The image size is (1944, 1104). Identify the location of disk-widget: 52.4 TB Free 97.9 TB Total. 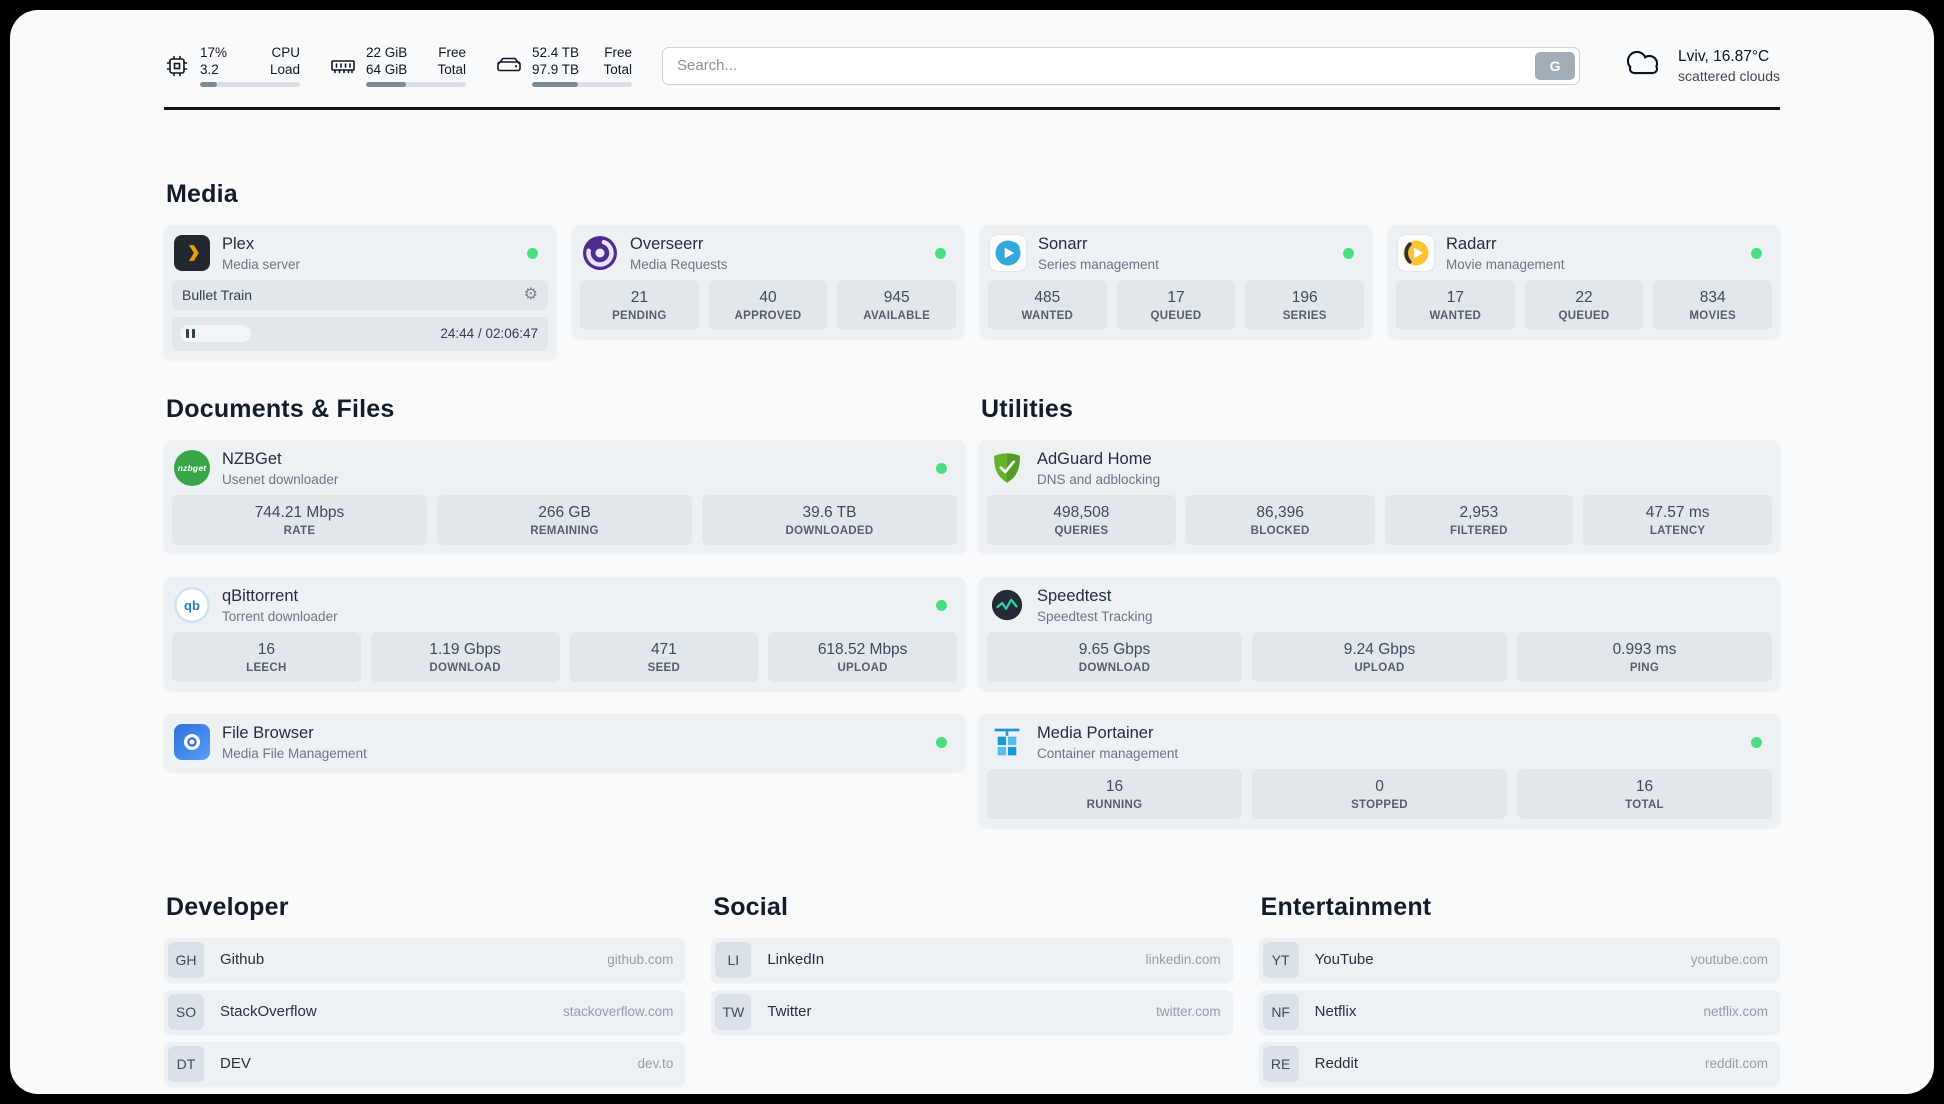
(564, 65).